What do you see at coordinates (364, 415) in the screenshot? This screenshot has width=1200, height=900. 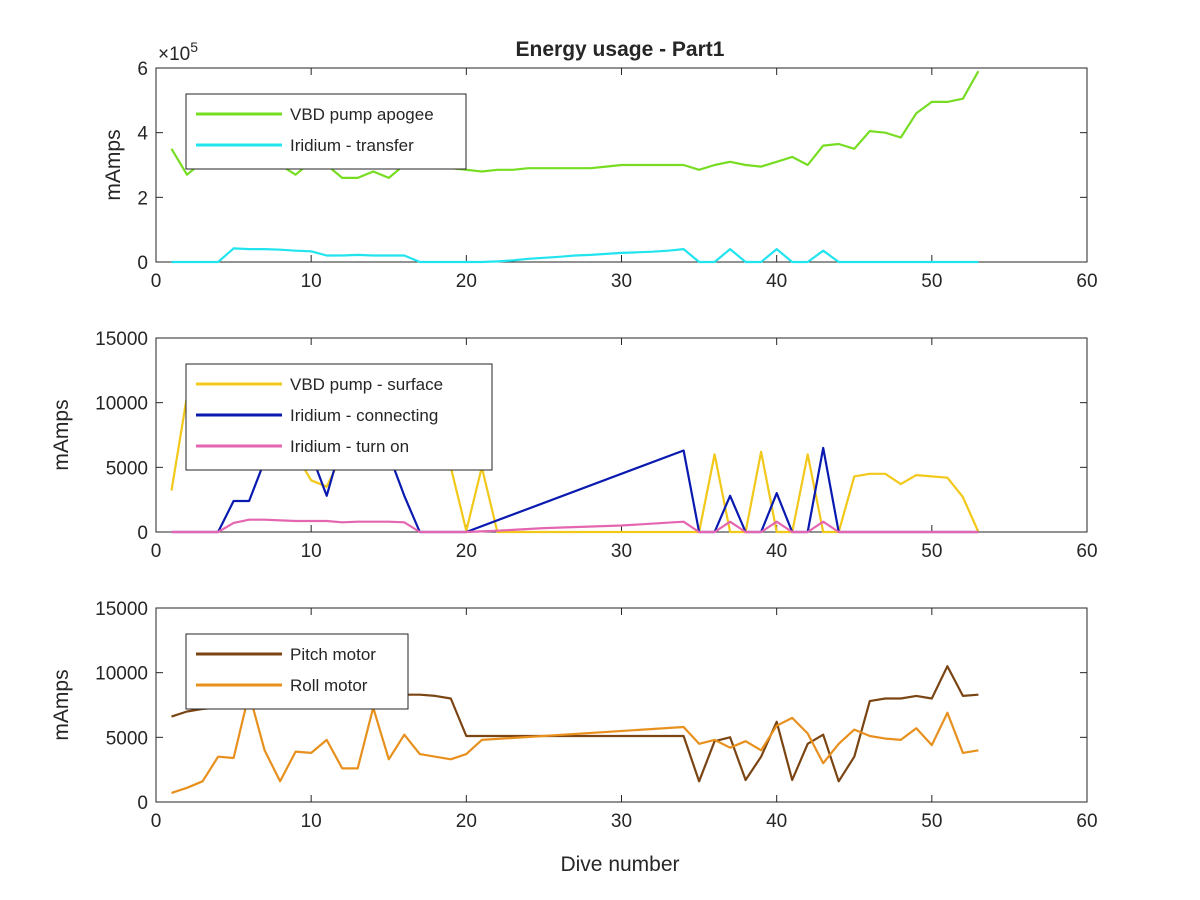 I see `legend-label: Iridium - connecting` at bounding box center [364, 415].